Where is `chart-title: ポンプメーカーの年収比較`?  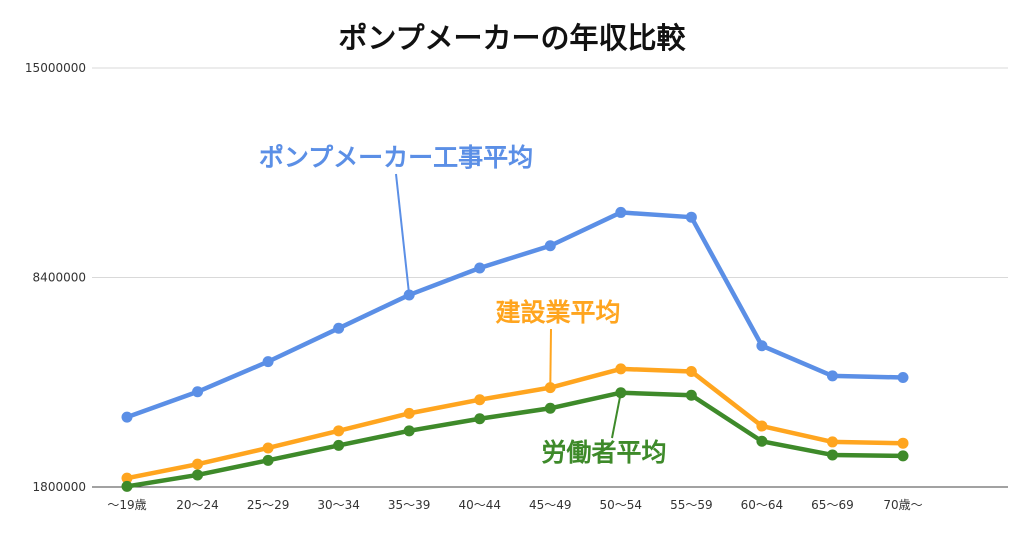 chart-title: ポンプメーカーの年収比較 is located at coordinates (512, 38).